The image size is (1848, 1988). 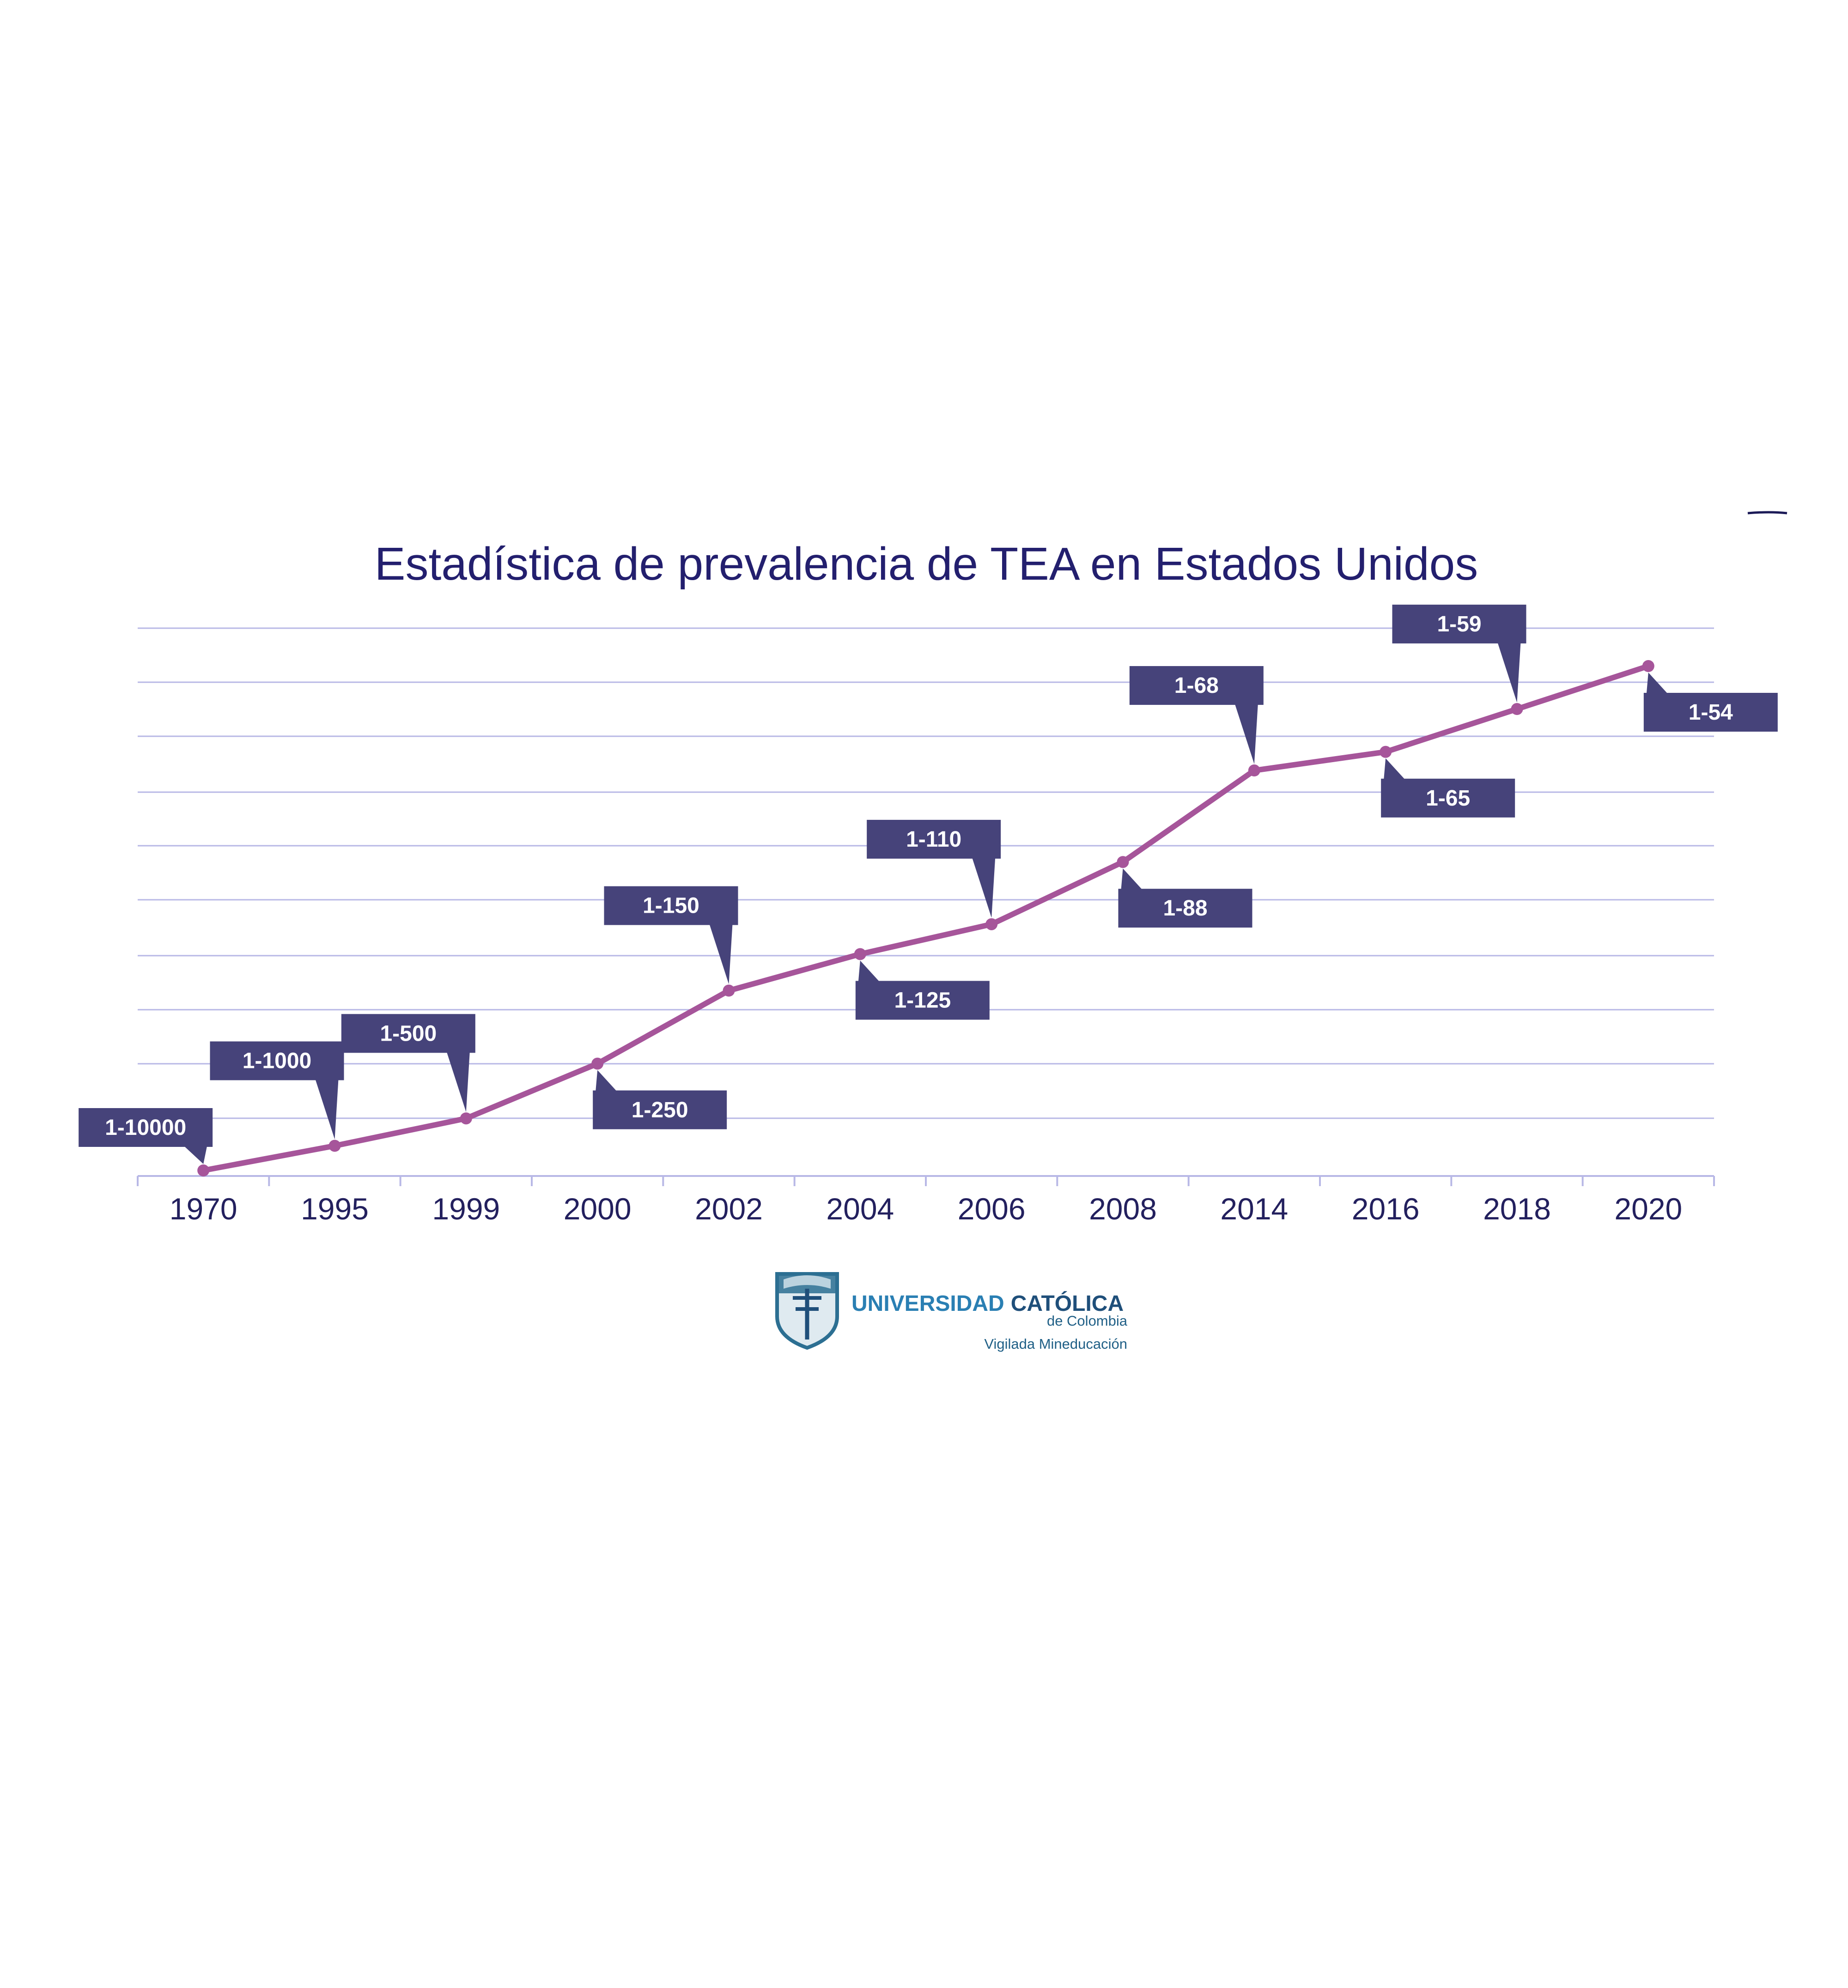 I want to click on data-label-text: 1-88, so click(x=1185, y=908).